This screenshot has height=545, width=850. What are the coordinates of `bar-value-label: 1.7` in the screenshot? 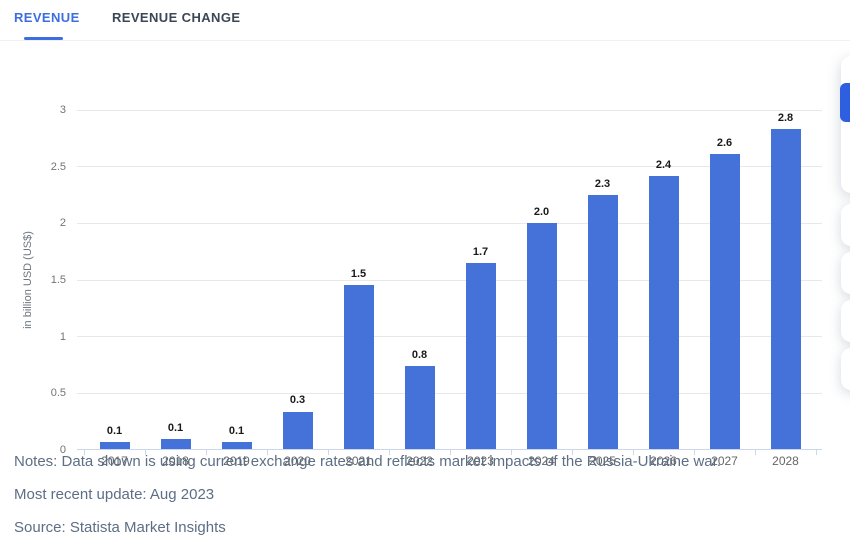 It's located at (480, 252).